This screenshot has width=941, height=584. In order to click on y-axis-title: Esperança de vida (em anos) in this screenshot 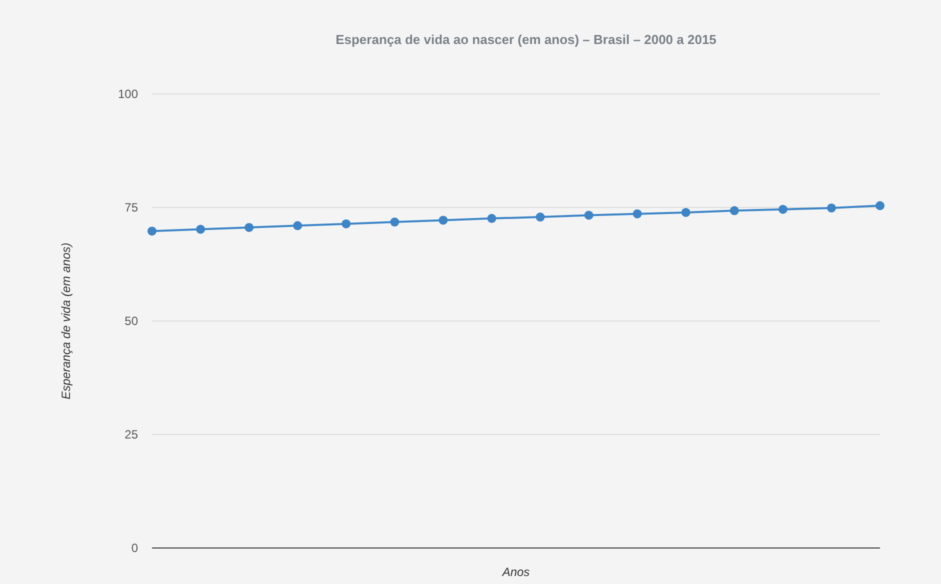, I will do `click(66, 321)`.